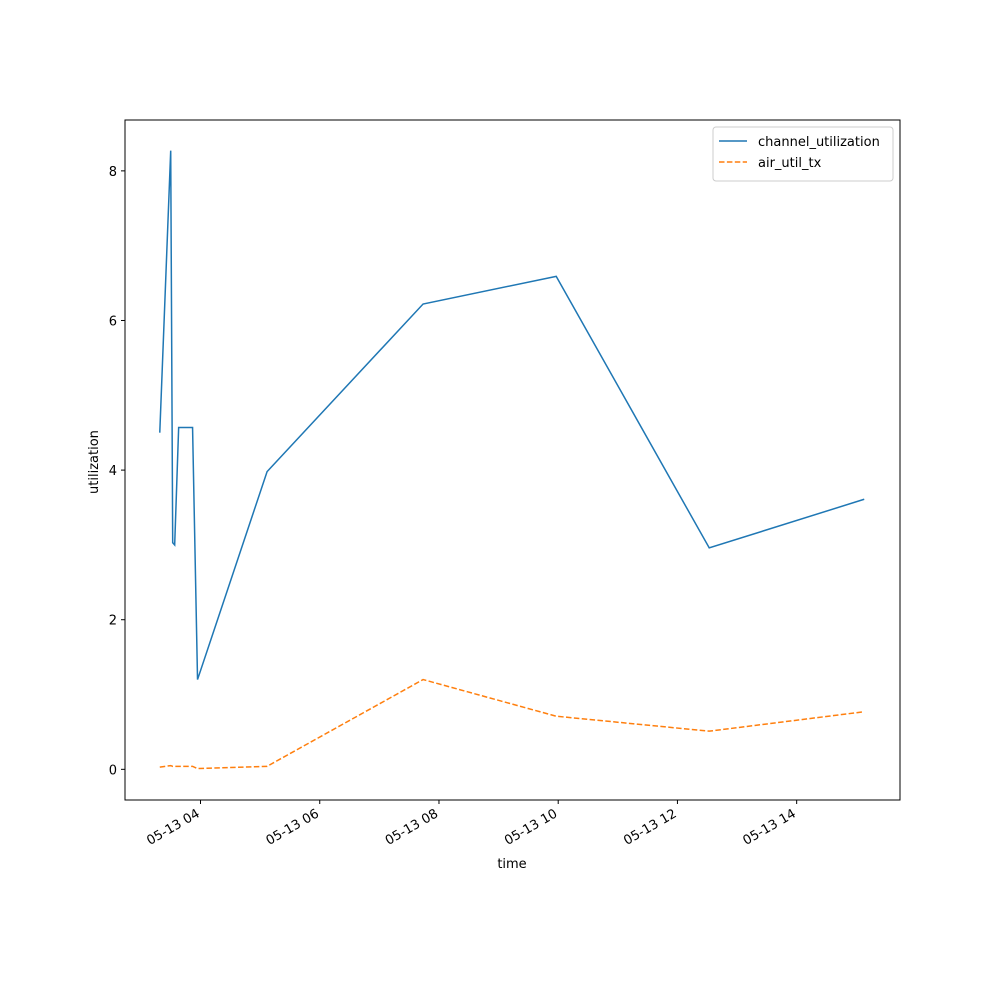 This screenshot has width=1000, height=1000. Describe the element at coordinates (511, 864) in the screenshot. I see `x-axis-label: time` at that location.